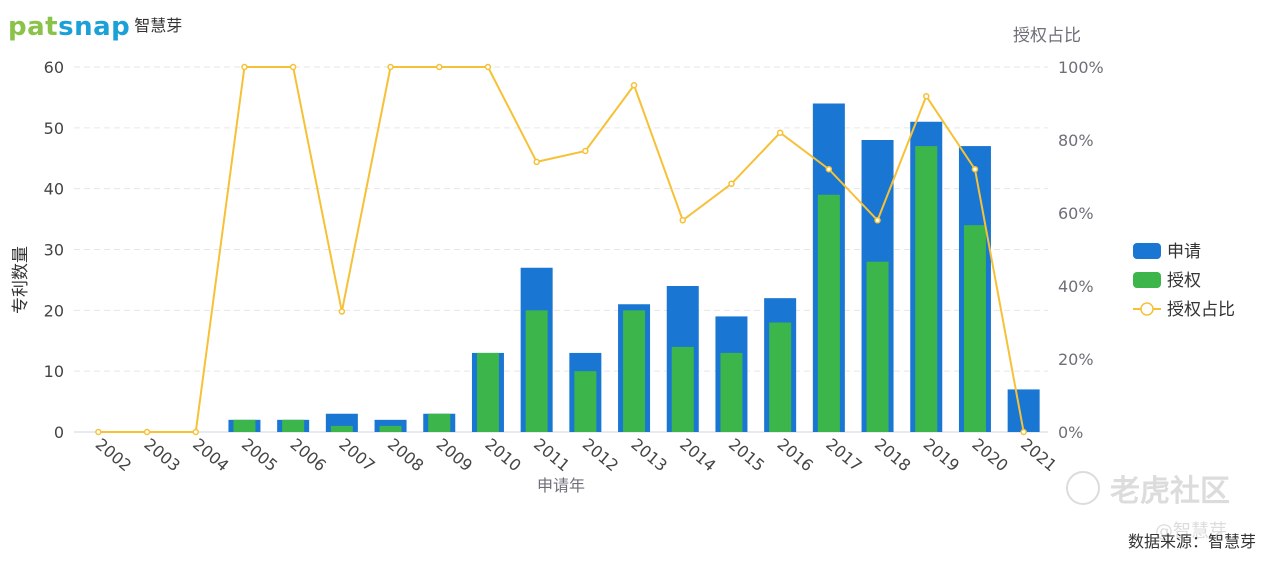  I want to click on data-source-label: 数据来源：智慧芽, so click(1191, 541).